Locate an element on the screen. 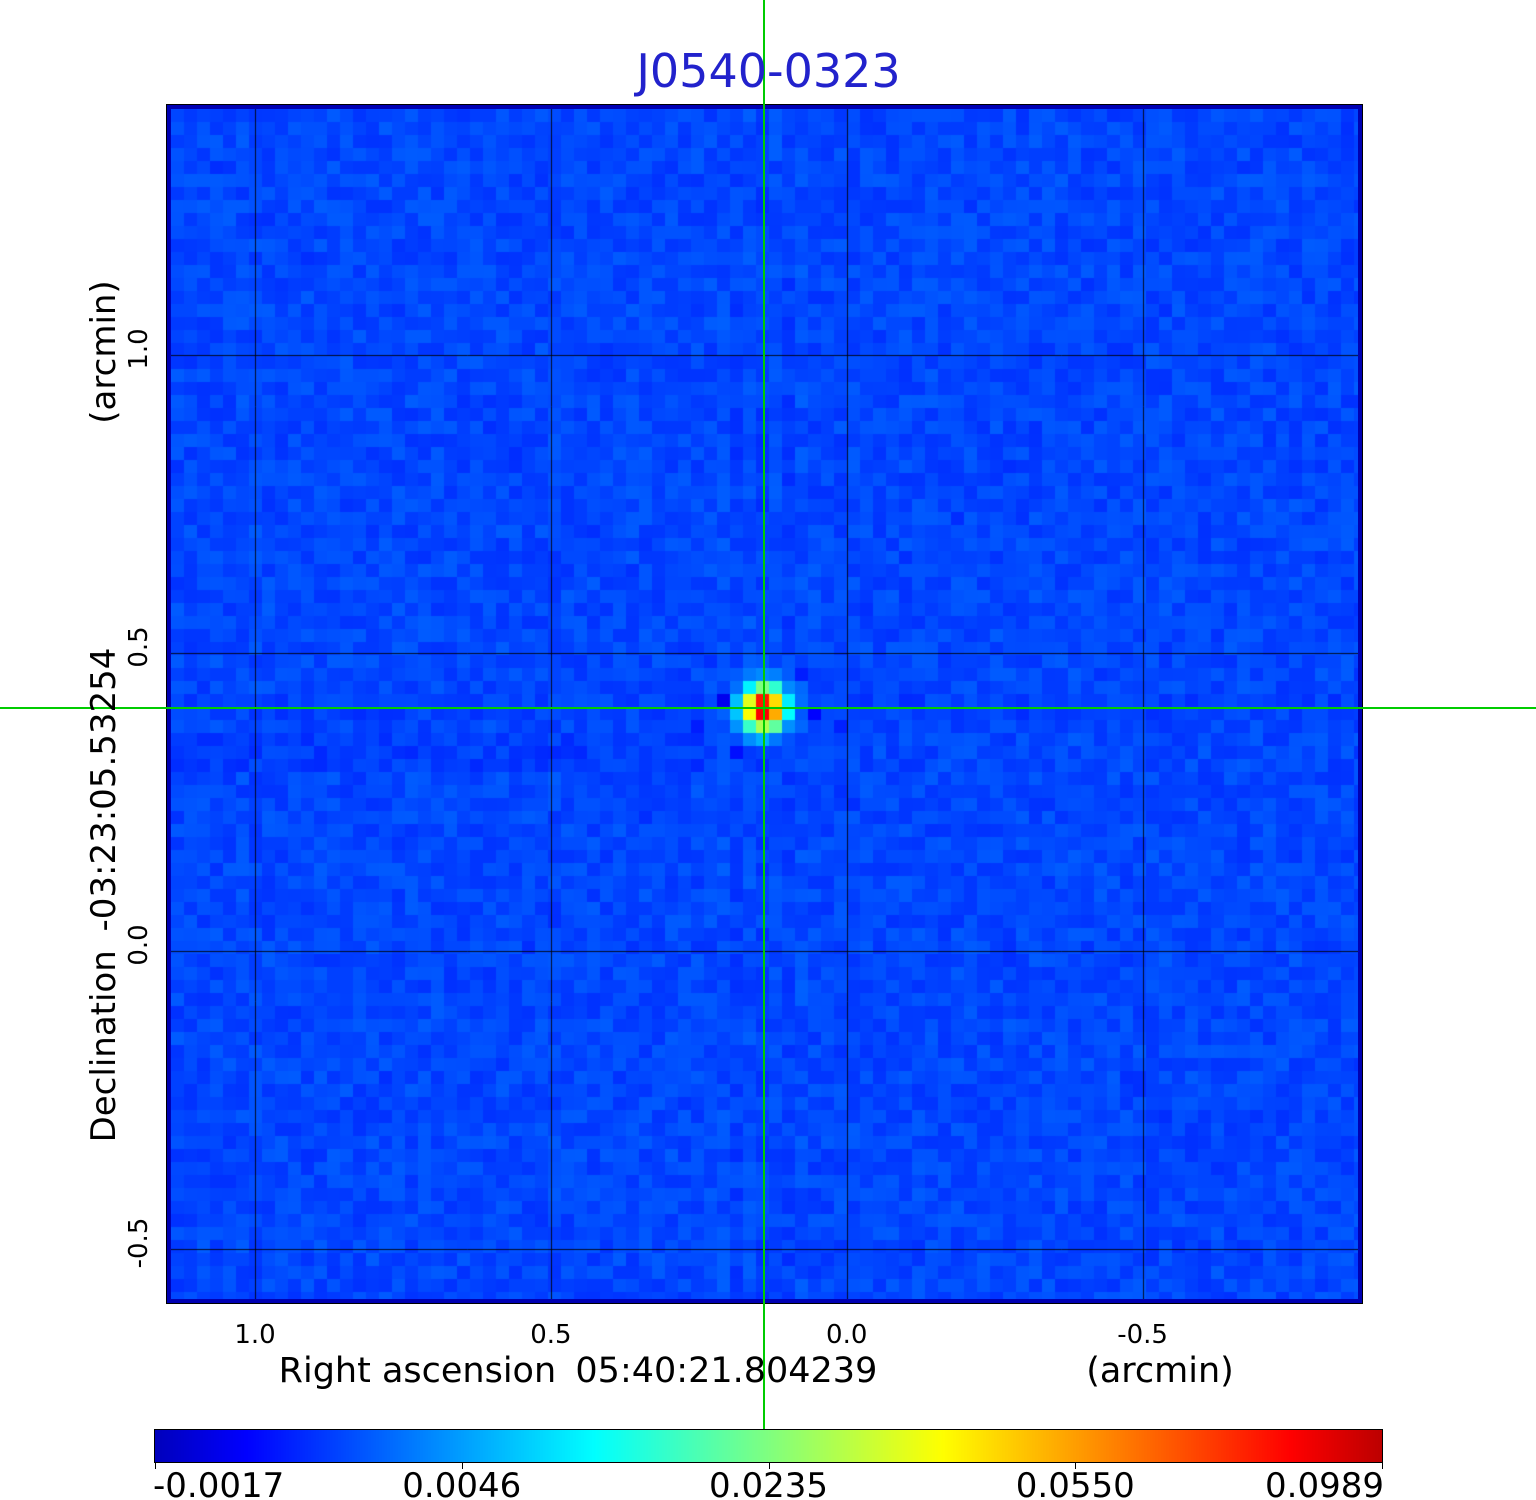 This screenshot has height=1500, width=1536. colorbar-tick-label: 0.0989 is located at coordinates (1324, 1483).